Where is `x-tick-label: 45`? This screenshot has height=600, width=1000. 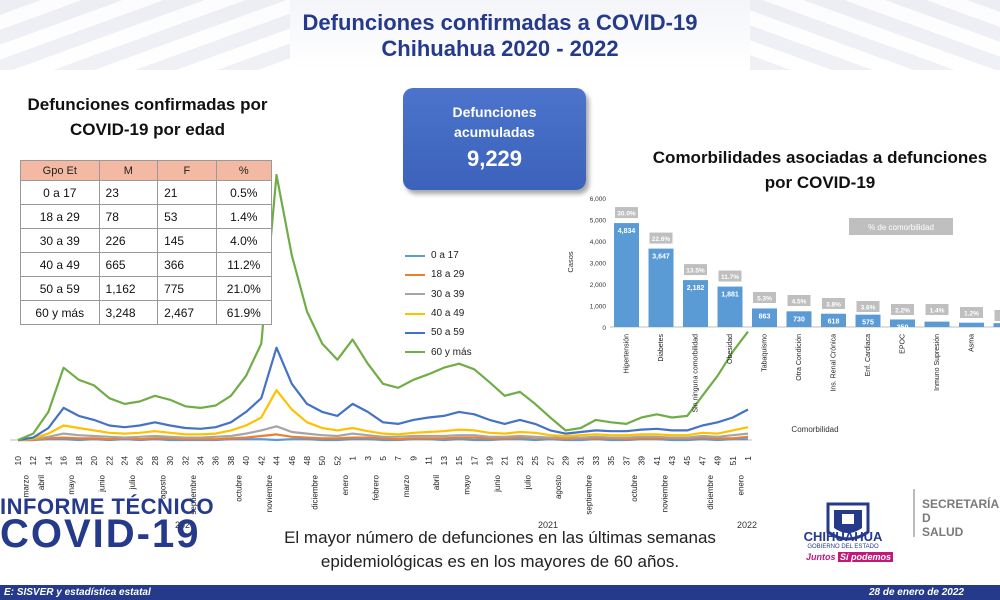
x-tick-label: 45 is located at coordinates (687, 461).